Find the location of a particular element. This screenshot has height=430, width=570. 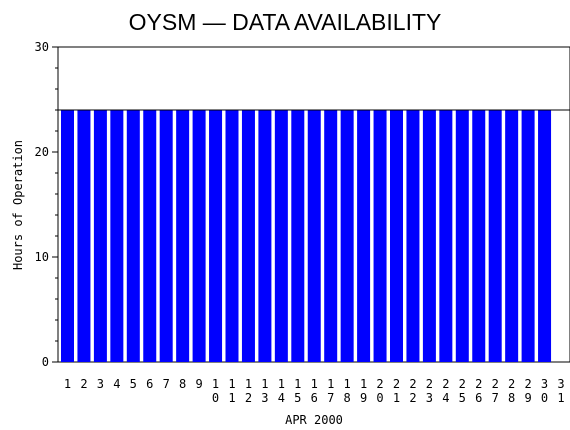

x-tick-label: 6 is located at coordinates (149, 384).